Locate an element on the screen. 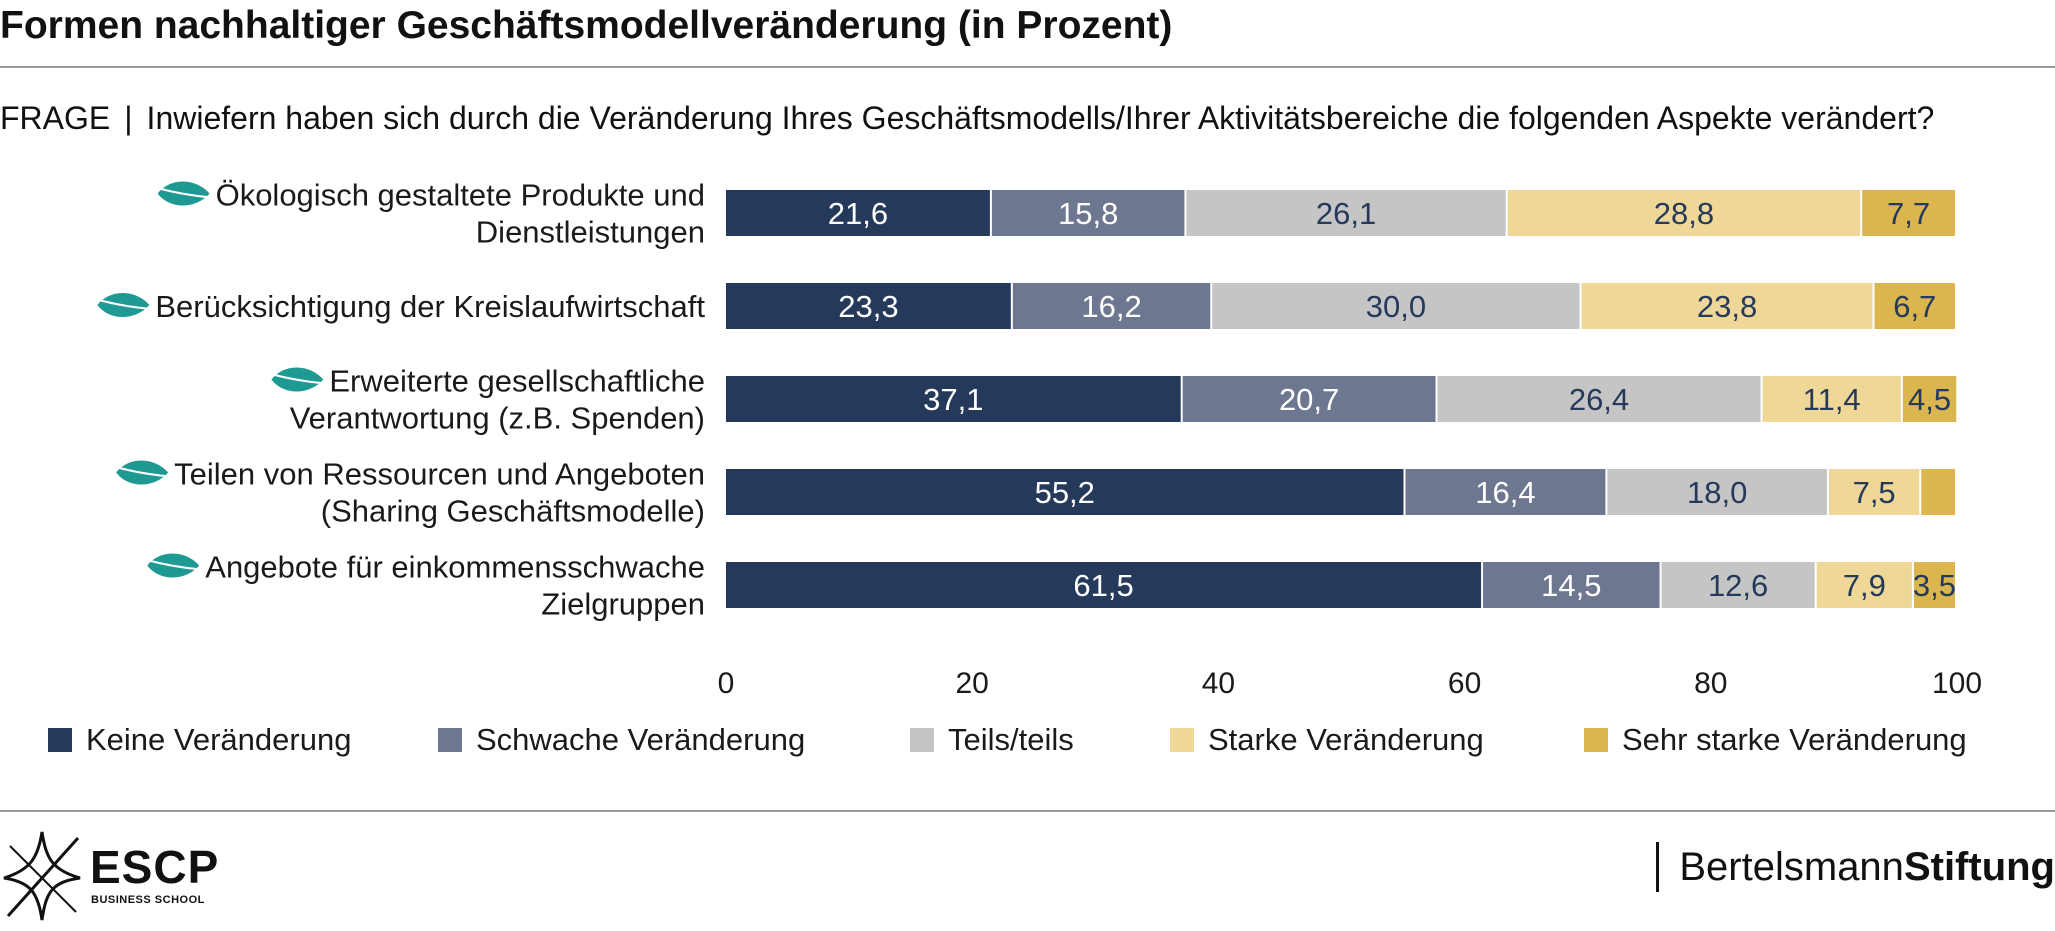  bar-value-label: 7,7 is located at coordinates (1908, 213).